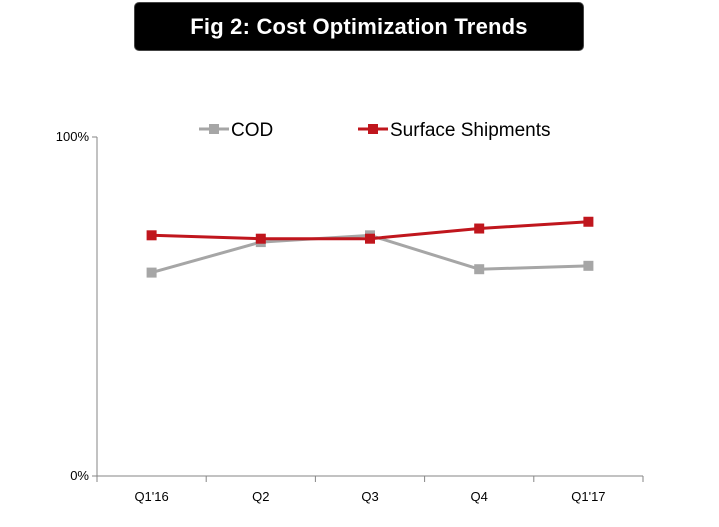  I want to click on chart-title: Fig 2: Cost Optimization Trends, so click(359, 26).